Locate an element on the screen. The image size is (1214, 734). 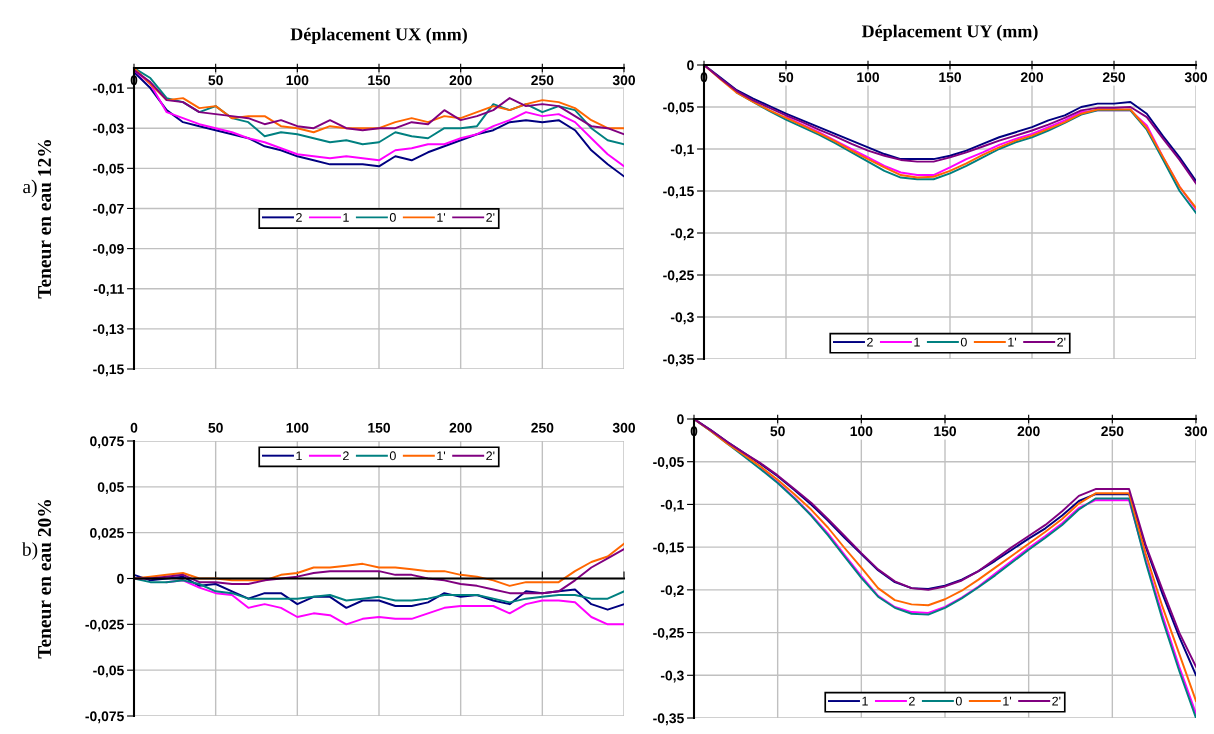
y-tick-label: 0,05 is located at coordinates (110, 488).